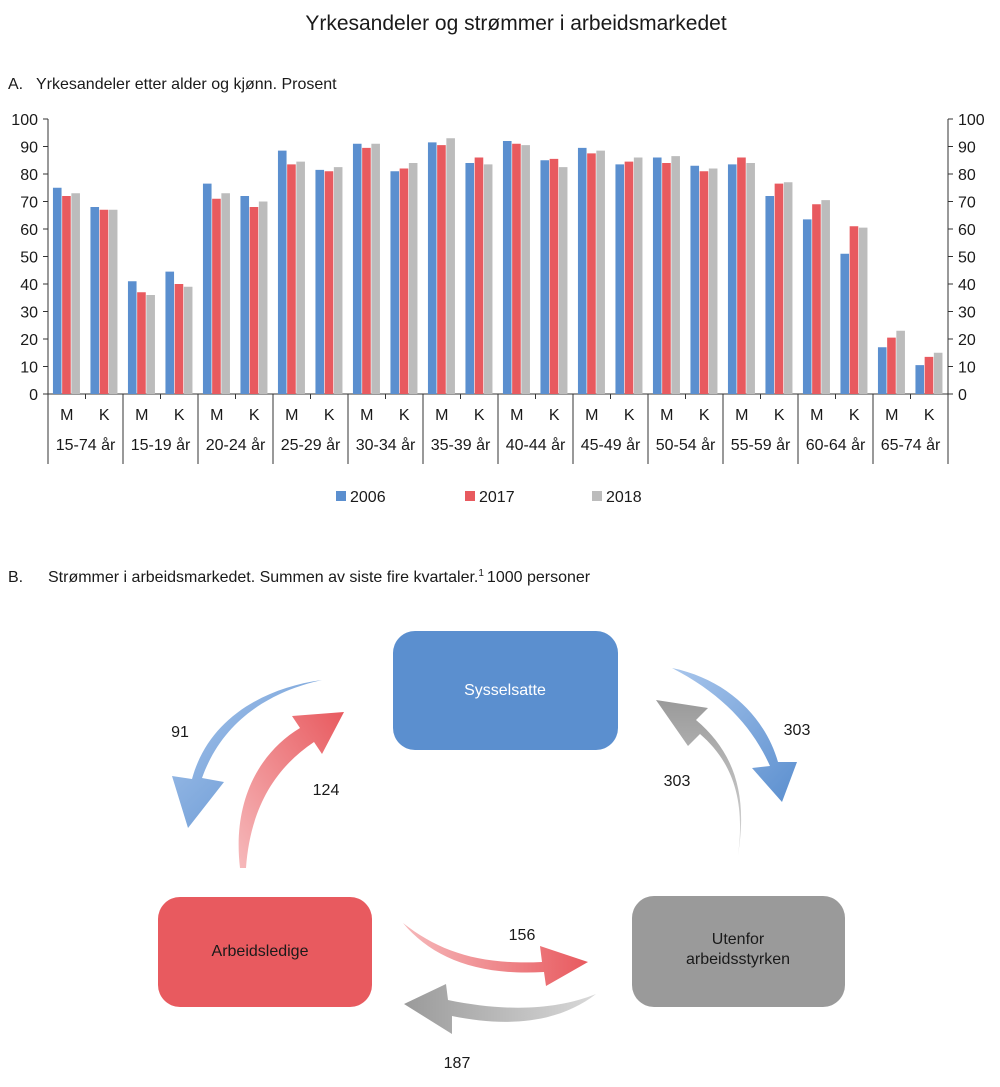 Image resolution: width=1000 pixels, height=1087 pixels. I want to click on legend-swatch-2017, so click(470, 496).